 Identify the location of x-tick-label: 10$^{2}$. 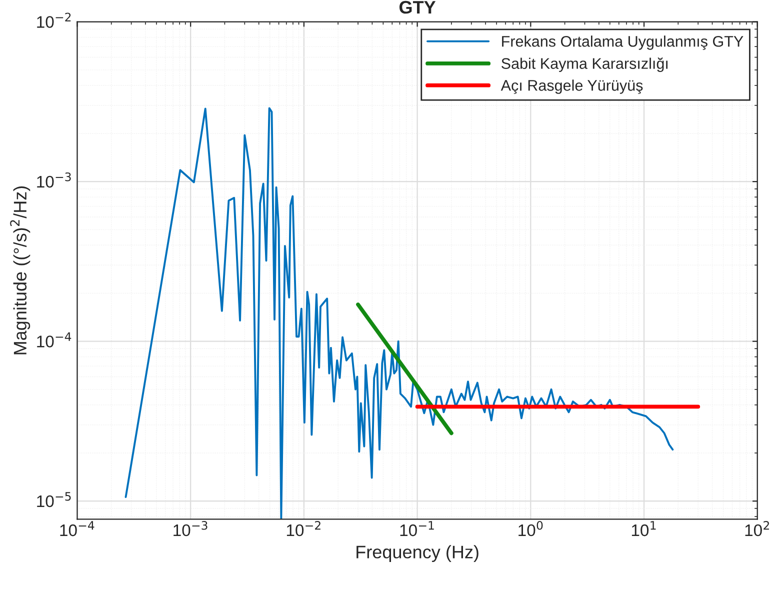
(757, 528).